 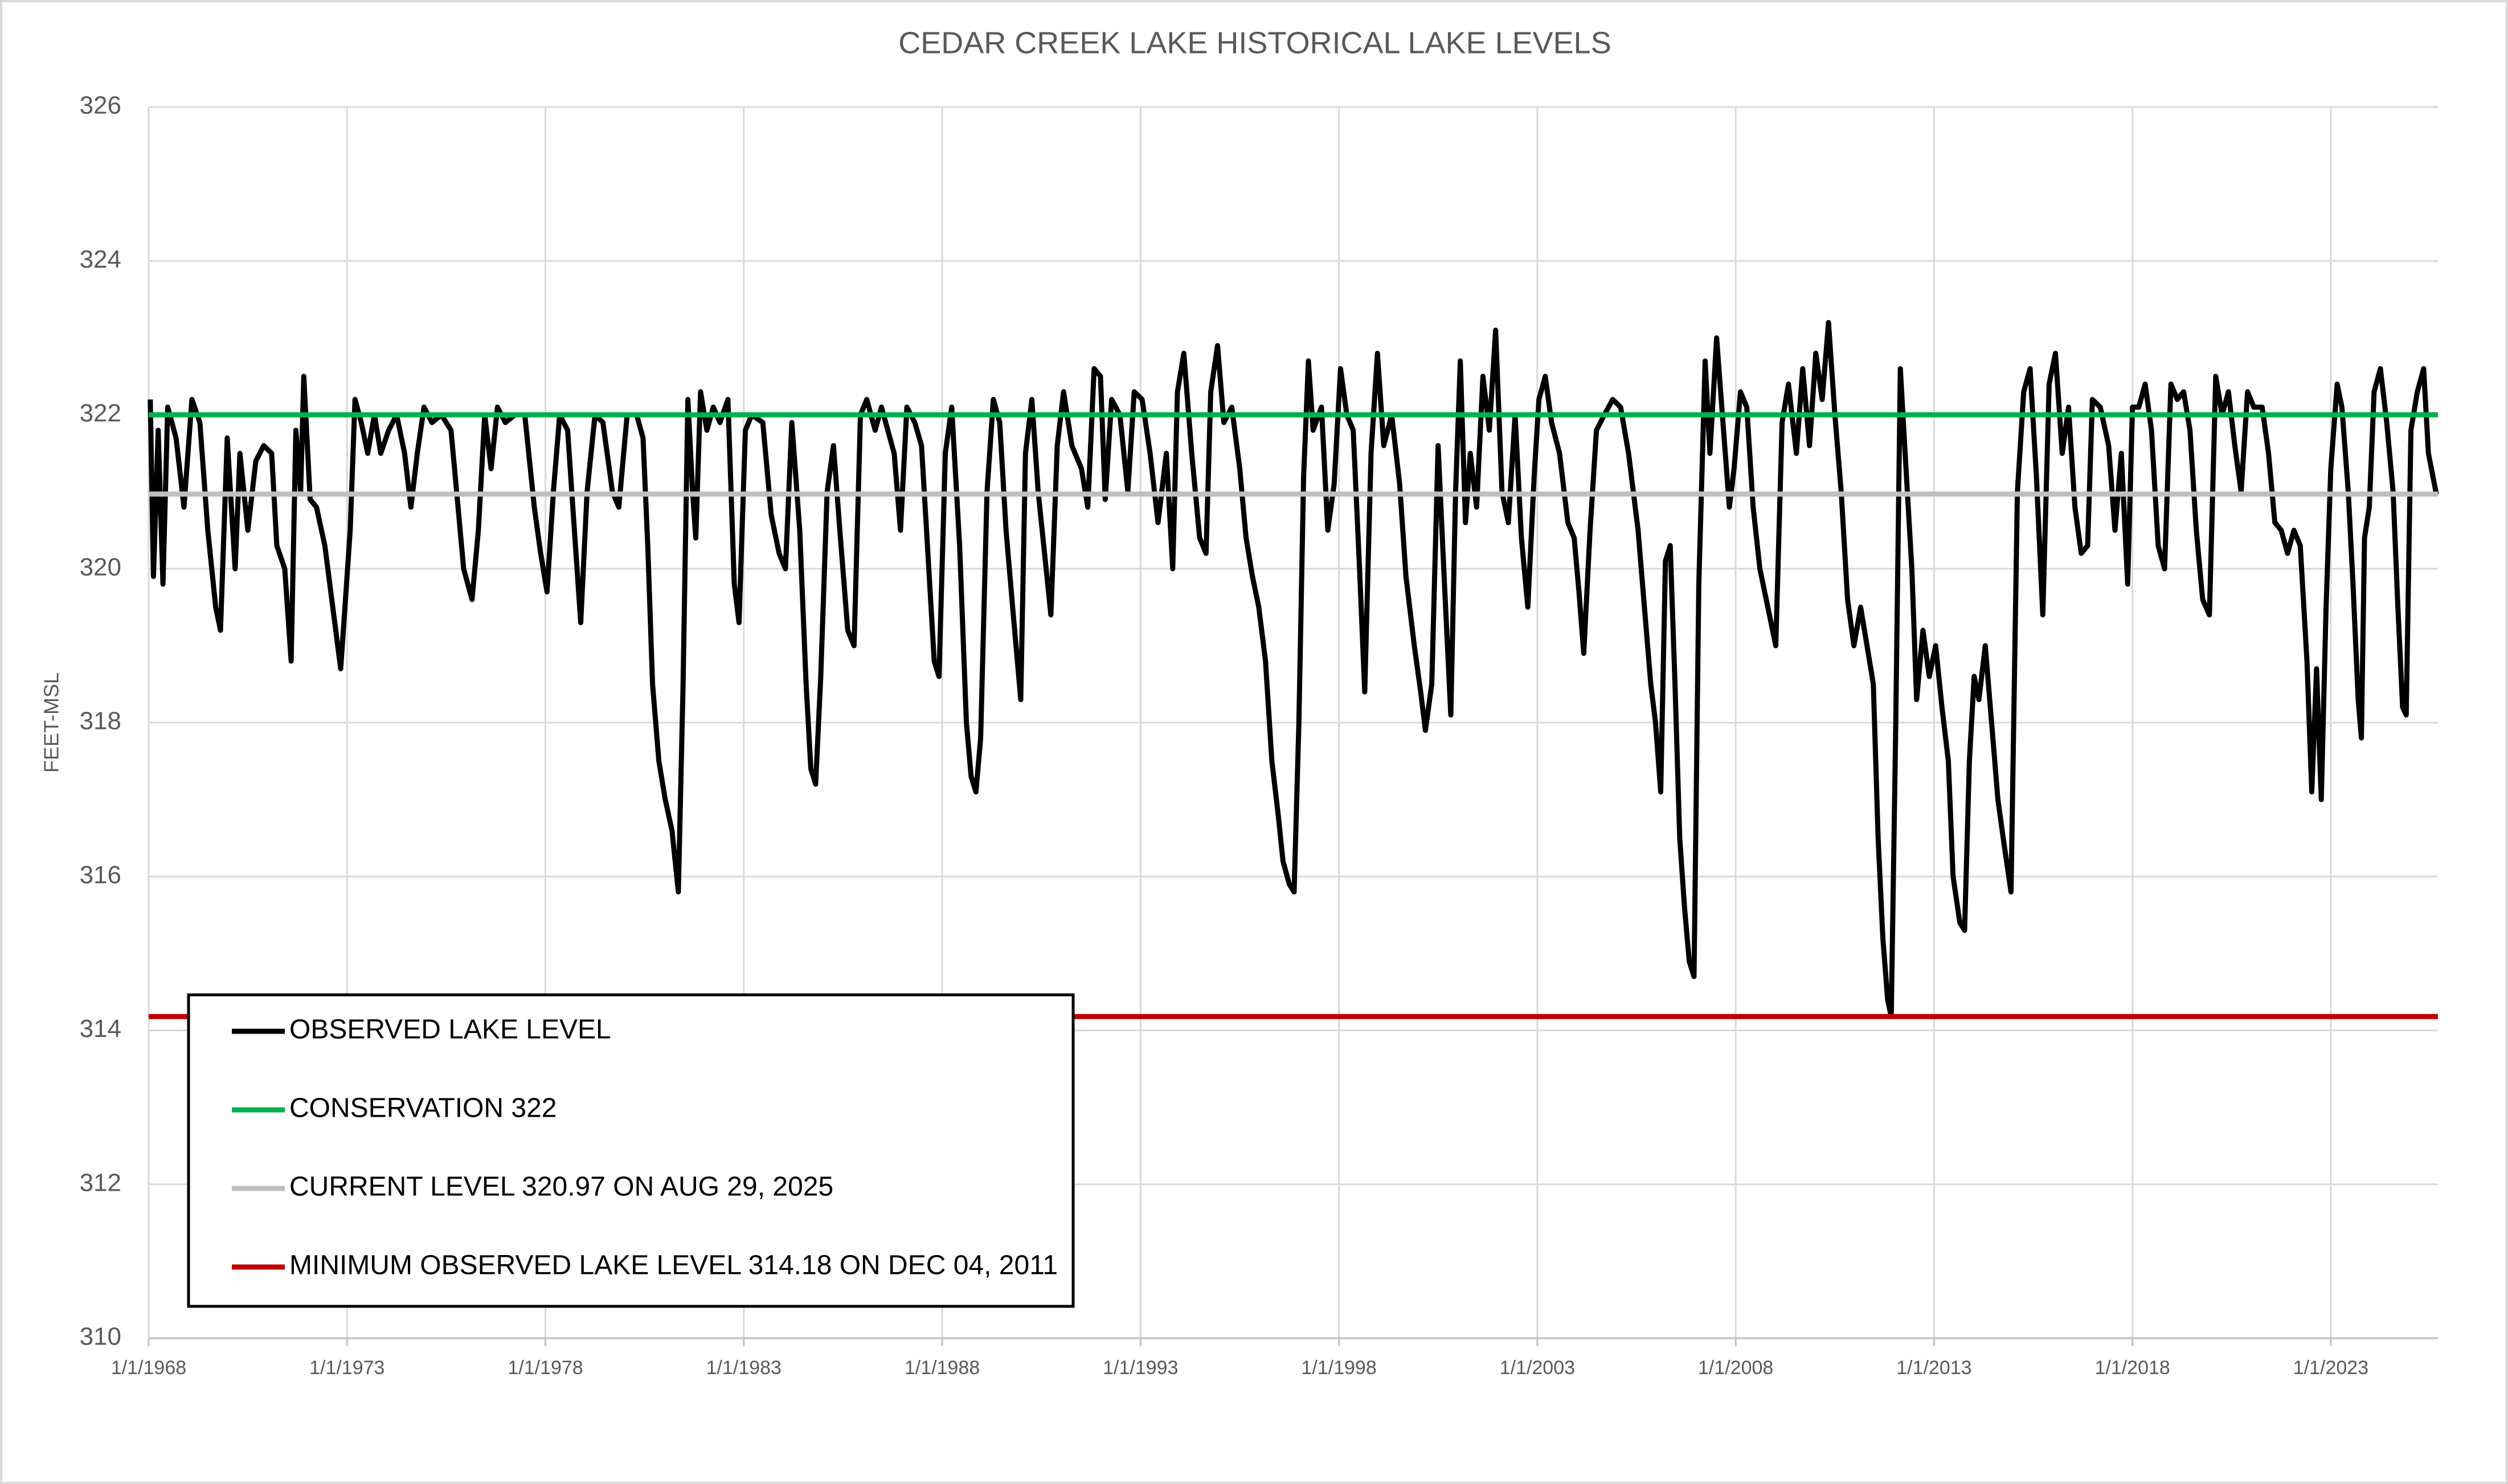 What do you see at coordinates (2330, 1368) in the screenshot?
I see `x-tick-label: 1/1/2023` at bounding box center [2330, 1368].